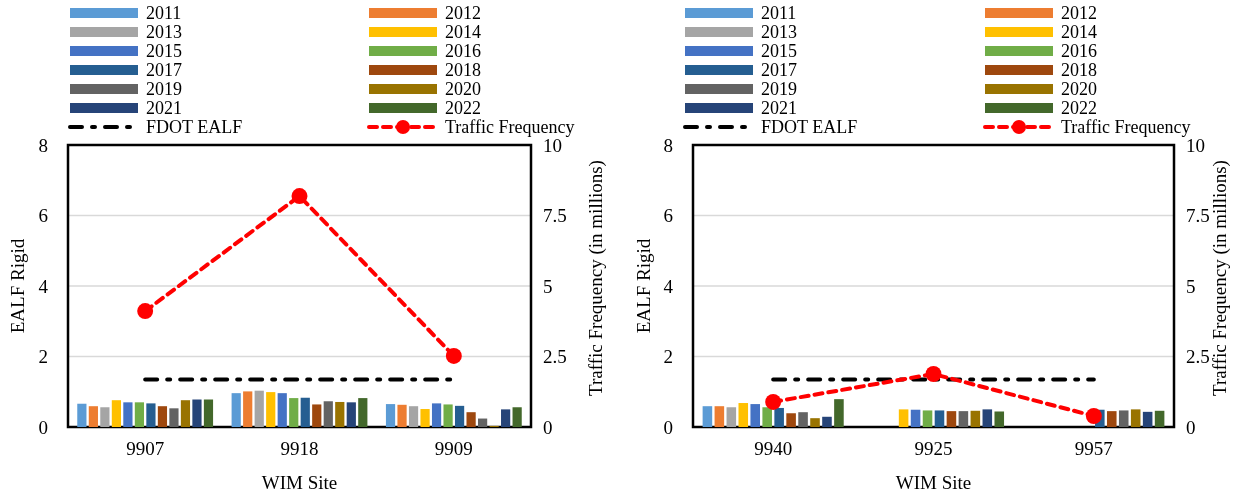 The height and width of the screenshot is (496, 1242). Describe the element at coordinates (1220, 278) in the screenshot. I see `y2-axis-title: Traffic Frequency (in millions)` at that location.